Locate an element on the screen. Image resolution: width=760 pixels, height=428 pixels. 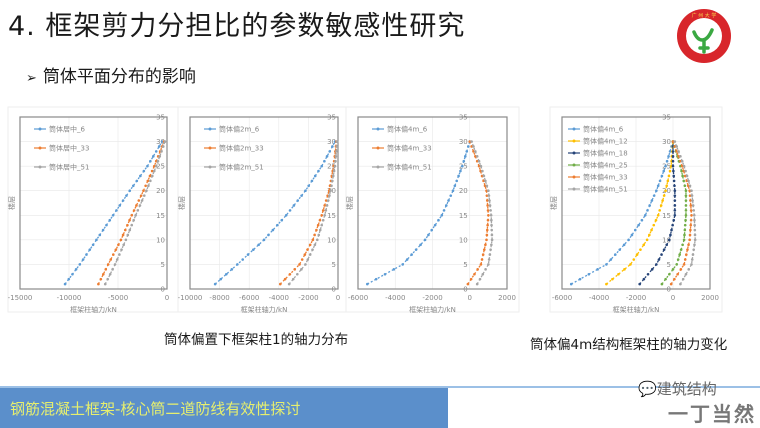
svg-text: 筒体偏4m_25 is located at coordinates (605, 165).